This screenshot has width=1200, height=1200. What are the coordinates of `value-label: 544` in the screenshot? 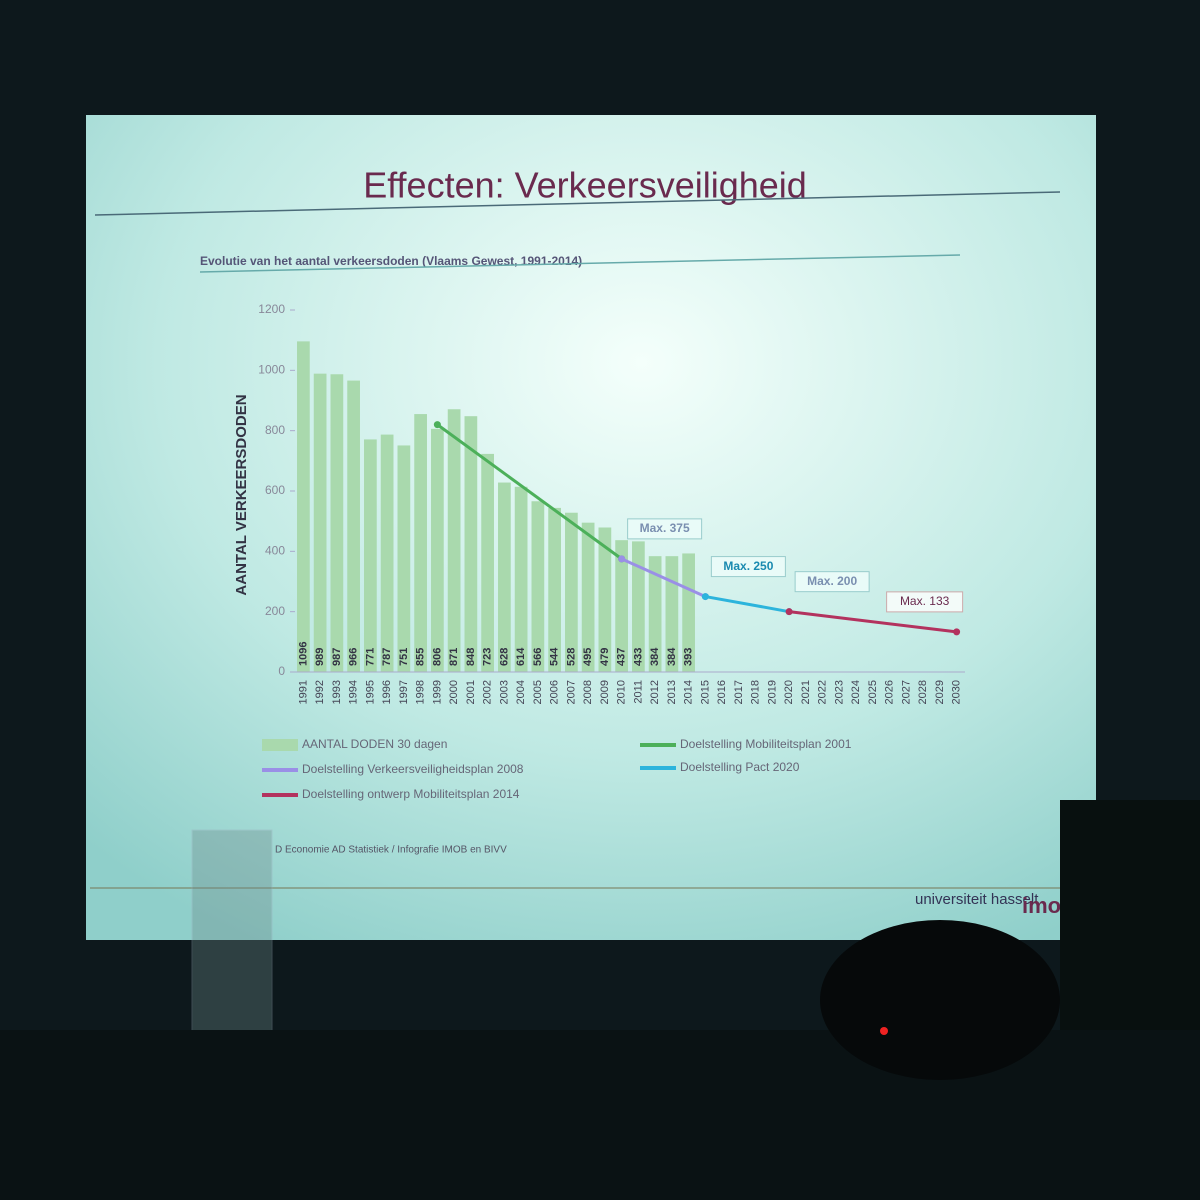 It's located at (555, 656).